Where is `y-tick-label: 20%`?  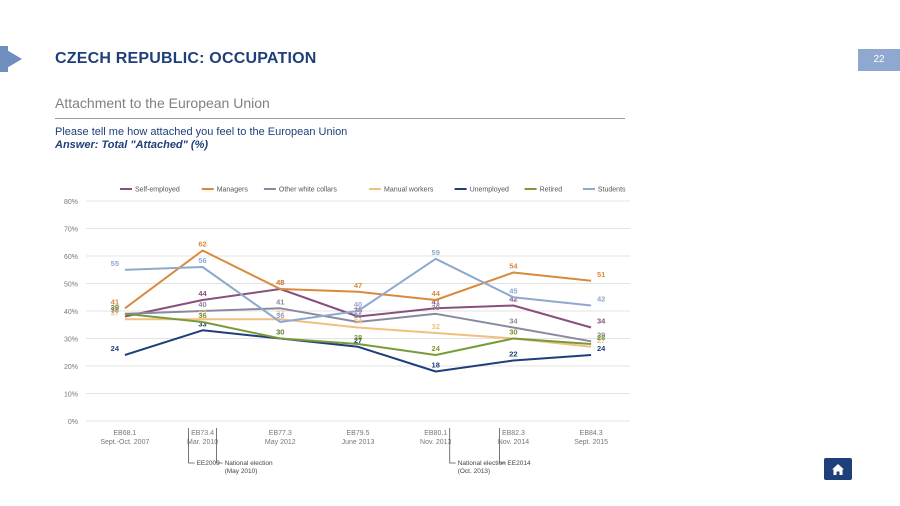
y-tick-label: 20% is located at coordinates (71, 367).